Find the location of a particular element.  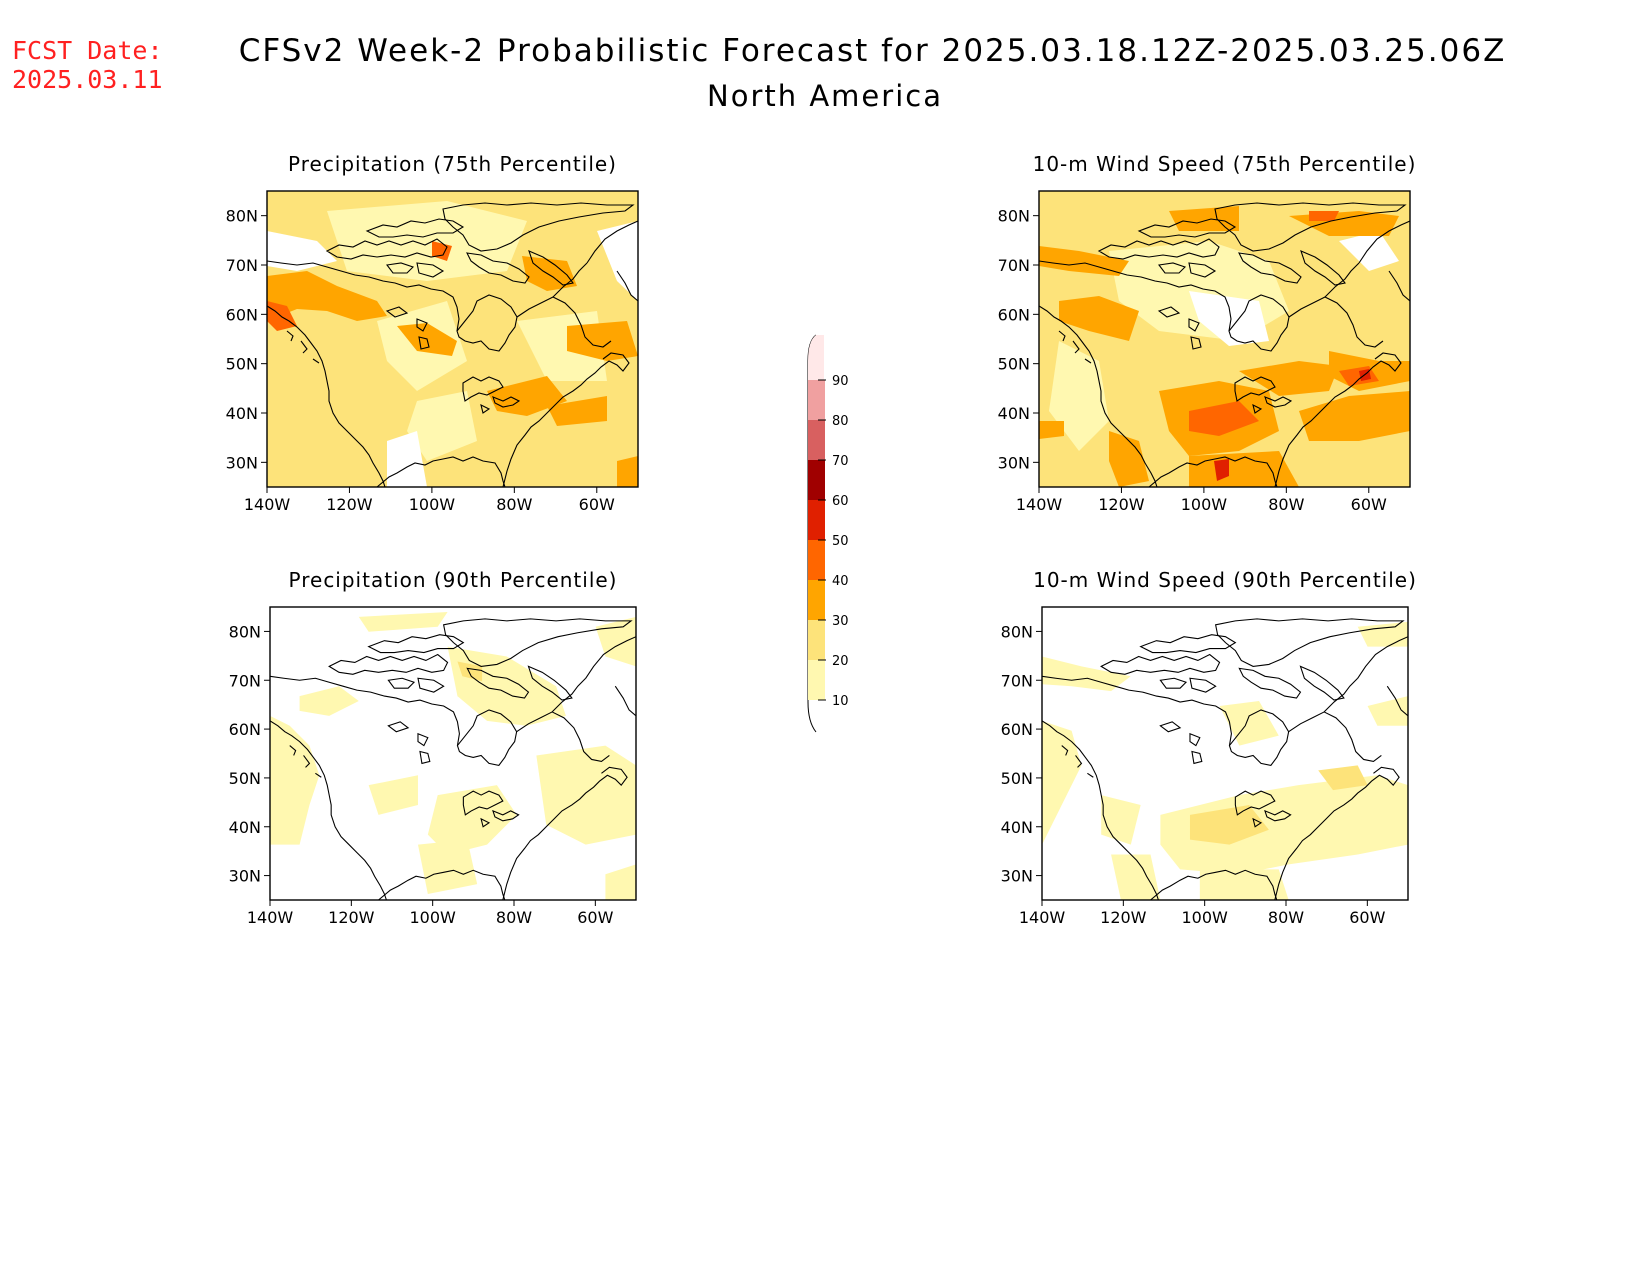

panel-title: 10-m Wind Speed (75th Percentile) is located at coordinates (1225, 164).